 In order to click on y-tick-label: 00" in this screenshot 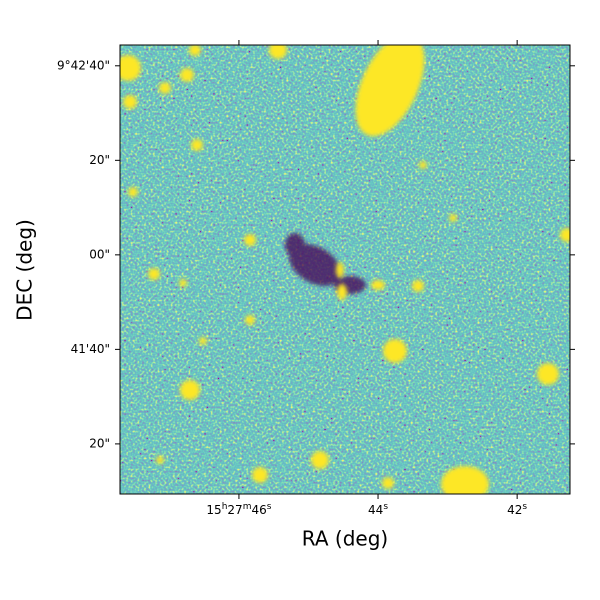, I will do `click(99, 254)`.